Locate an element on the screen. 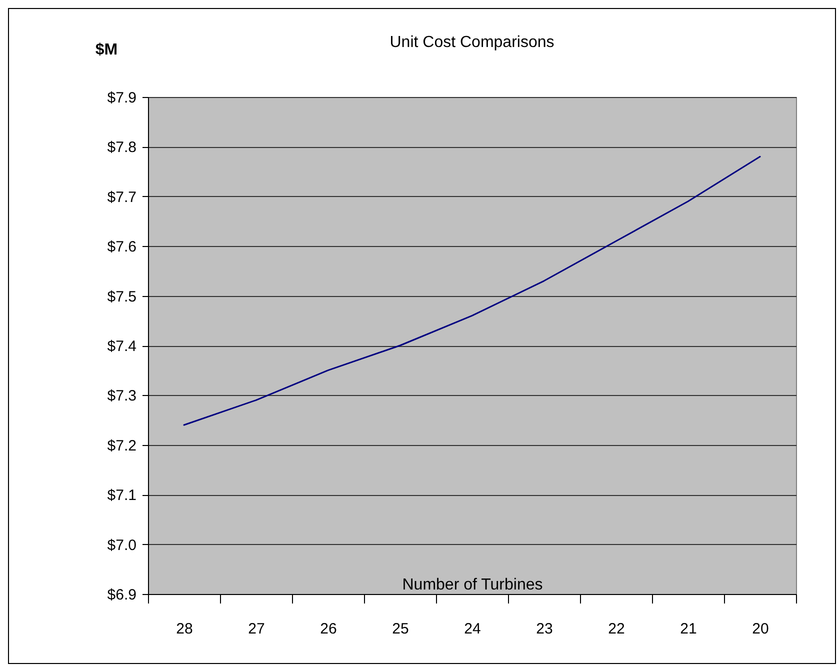 The image size is (840, 671). x-tick-label: 23 is located at coordinates (544, 629).